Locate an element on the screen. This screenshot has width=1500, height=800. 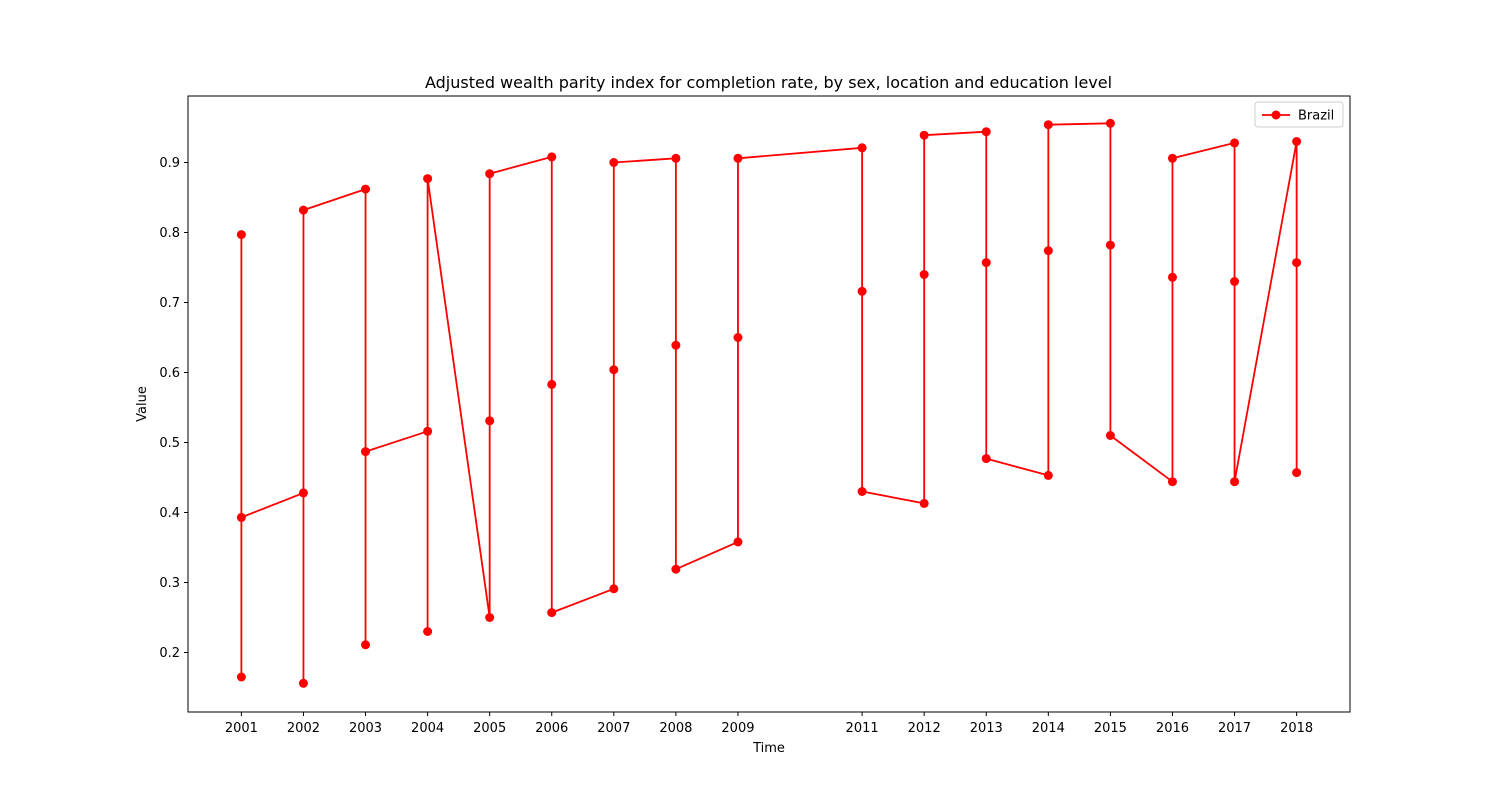
legend-label: Brazil is located at coordinates (1316, 116).